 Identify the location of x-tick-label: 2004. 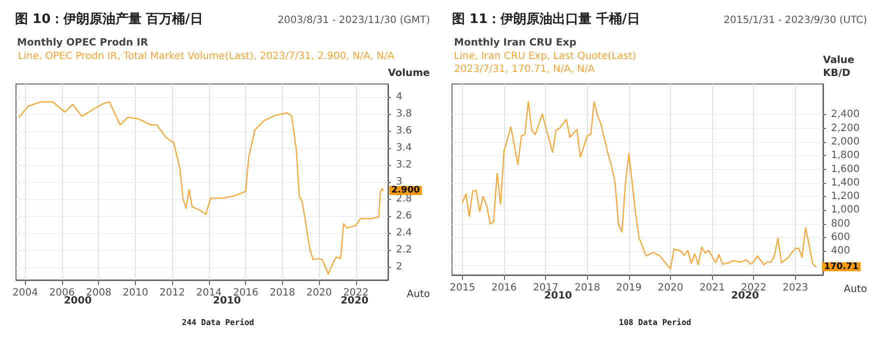
(25, 293).